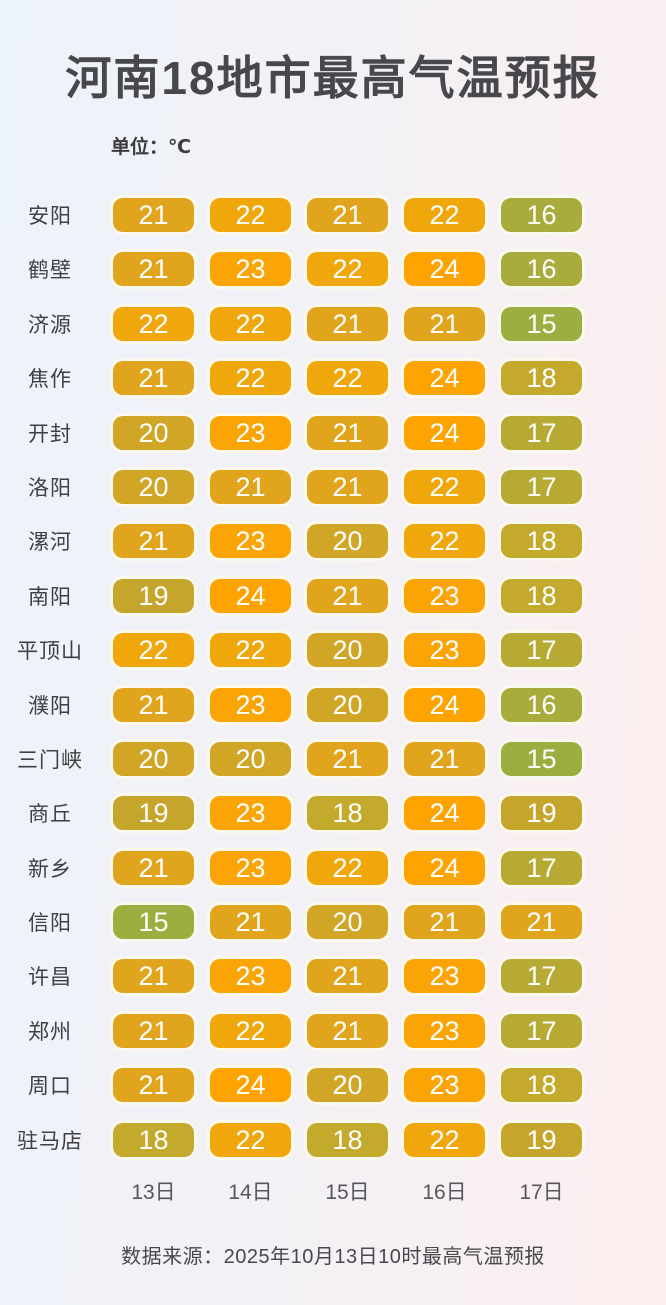  I want to click on city-label: 安阳, so click(50, 216).